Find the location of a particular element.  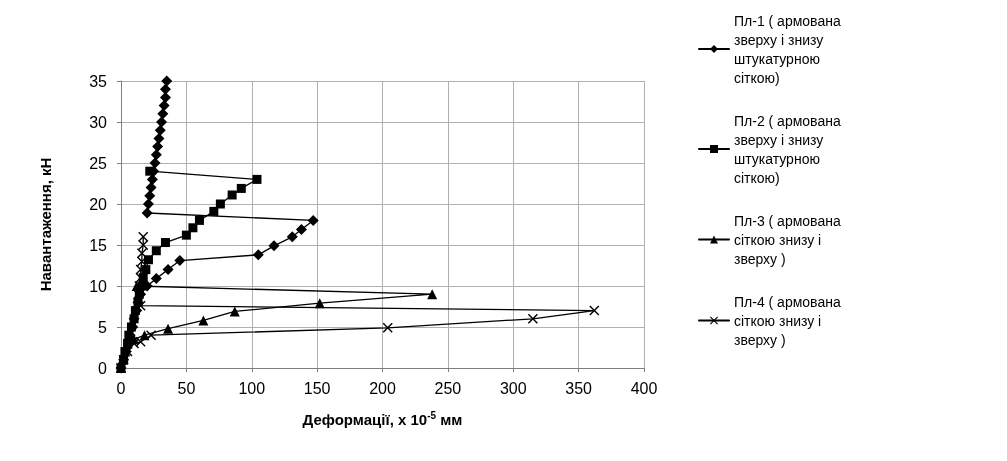

y-tick-label: 15 is located at coordinates (98, 245).